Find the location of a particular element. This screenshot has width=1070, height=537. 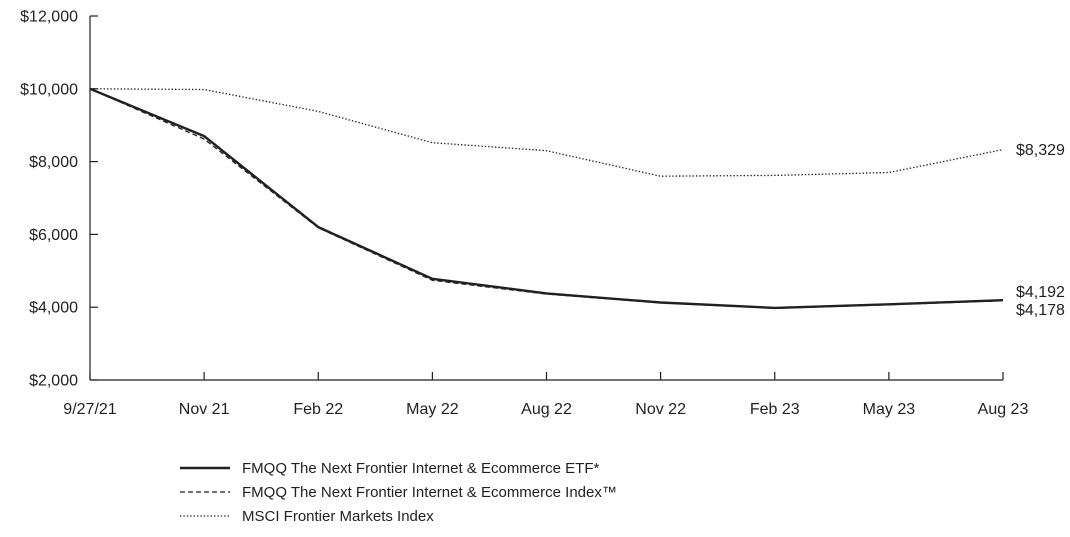

x-tick-label: Feb 22 is located at coordinates (318, 409).